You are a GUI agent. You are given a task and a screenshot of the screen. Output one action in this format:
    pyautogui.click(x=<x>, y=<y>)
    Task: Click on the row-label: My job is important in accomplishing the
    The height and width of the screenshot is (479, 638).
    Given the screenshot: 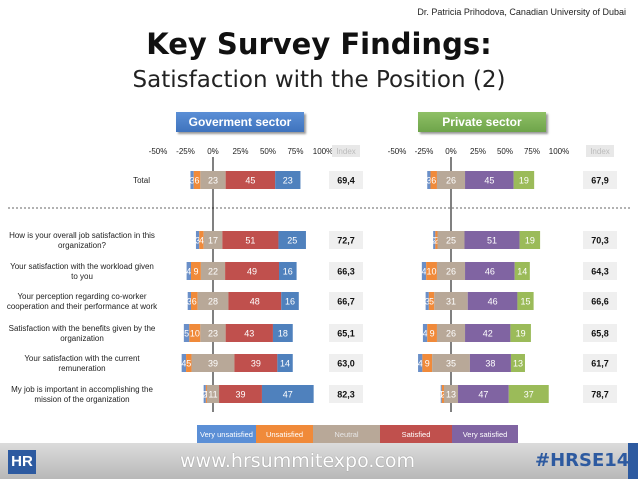 What is the action you would take?
    pyautogui.click(x=82, y=389)
    